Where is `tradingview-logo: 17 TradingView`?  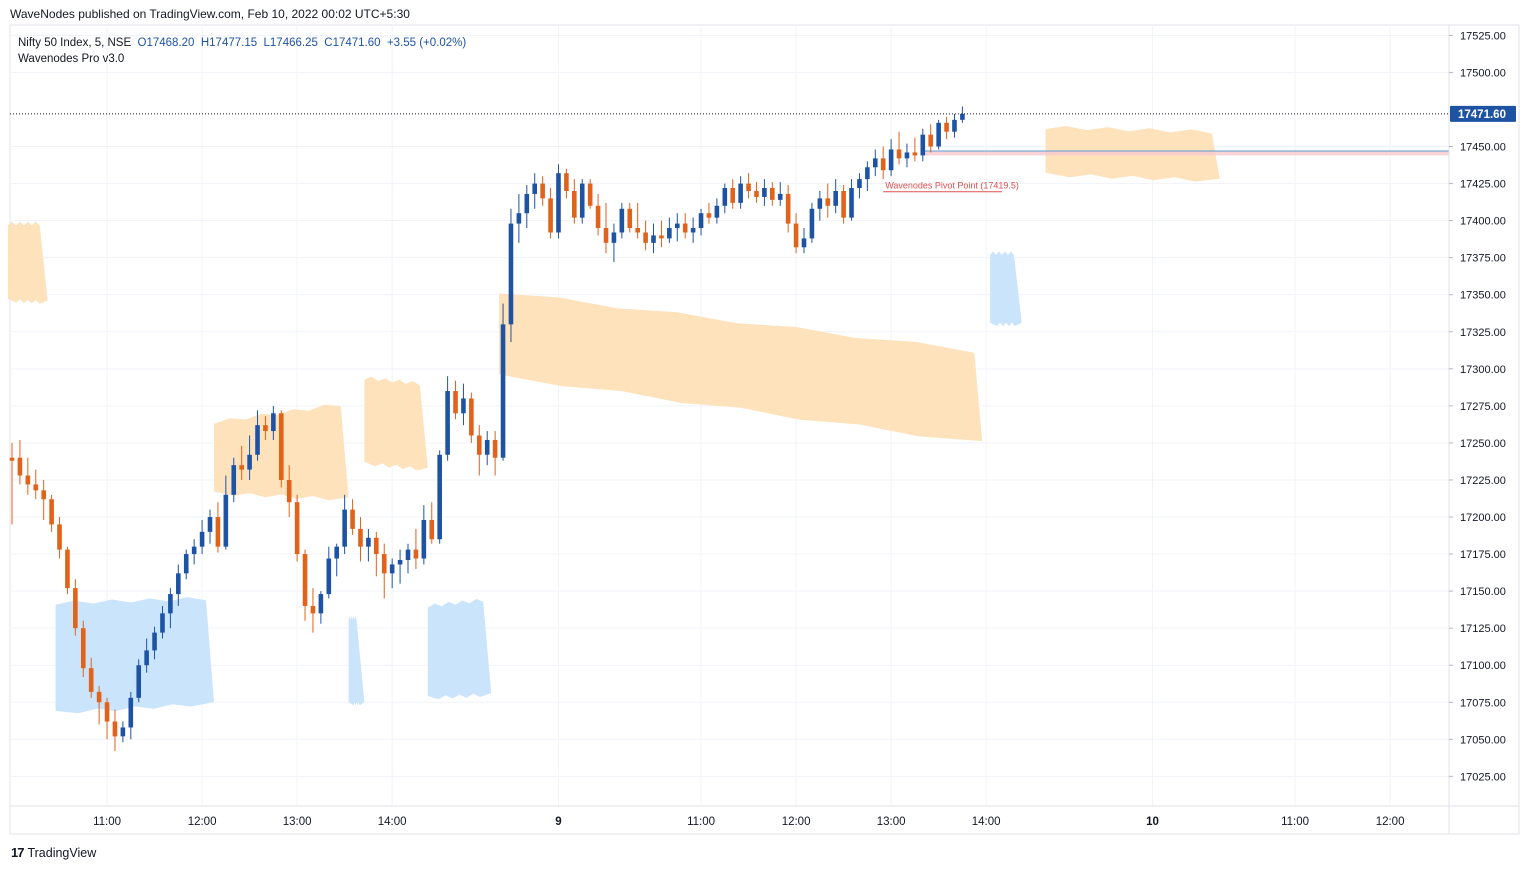
tradingview-logo: 17 TradingView is located at coordinates (53, 852).